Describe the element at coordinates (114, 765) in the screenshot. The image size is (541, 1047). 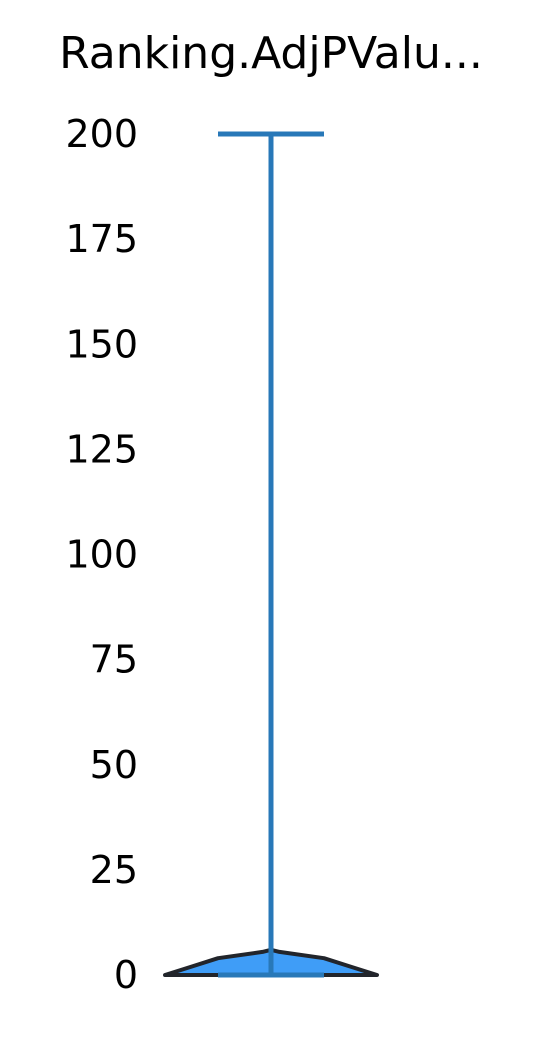
I see `y-tick-label: 50` at that location.